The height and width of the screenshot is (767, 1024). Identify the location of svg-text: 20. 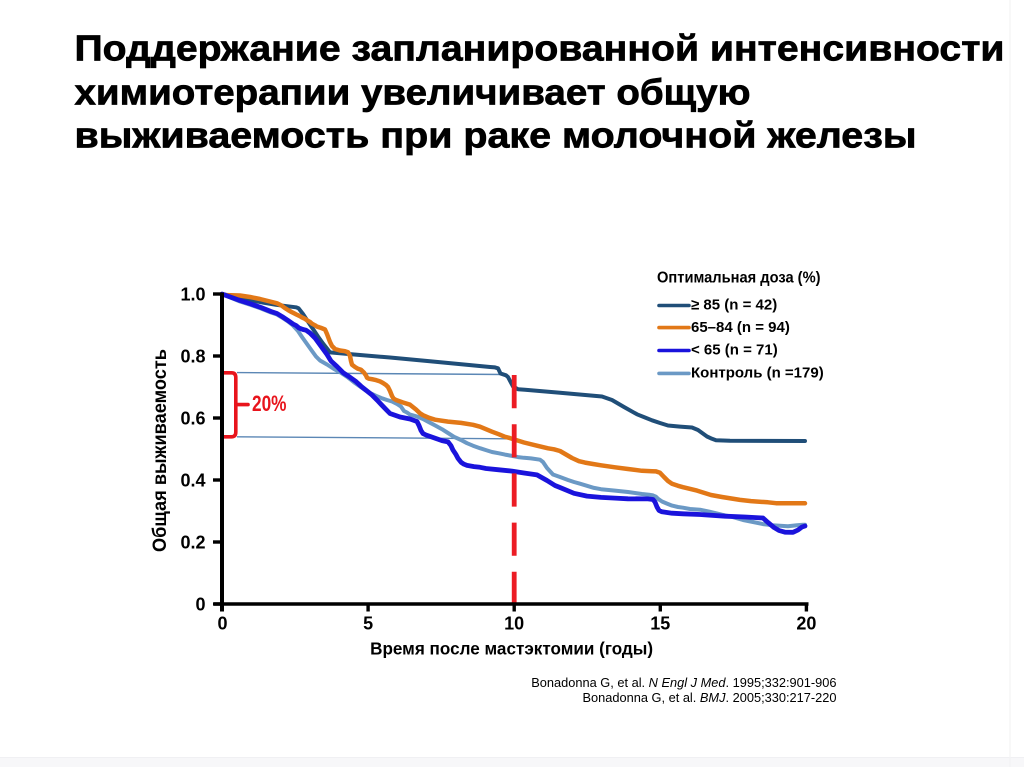
(806, 624).